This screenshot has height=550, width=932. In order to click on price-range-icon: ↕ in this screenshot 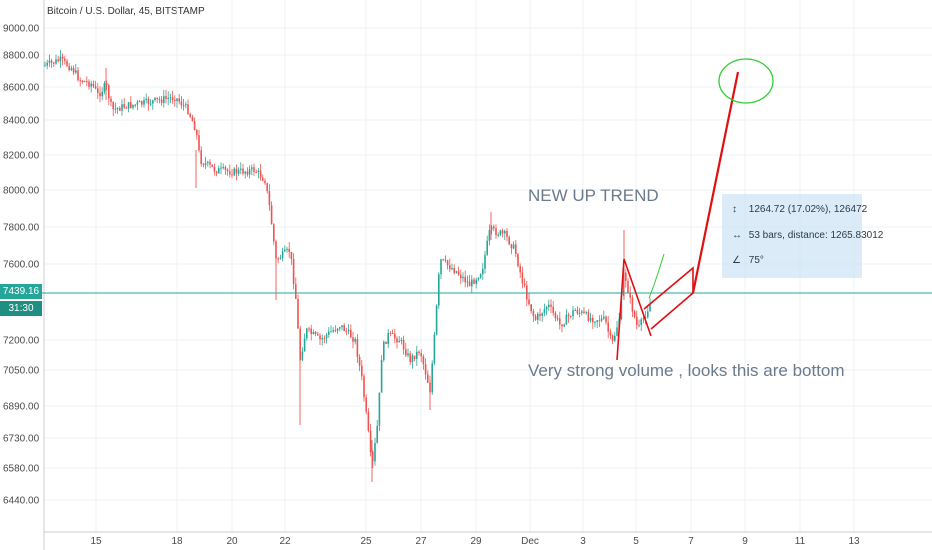, I will do `click(734, 209)`.